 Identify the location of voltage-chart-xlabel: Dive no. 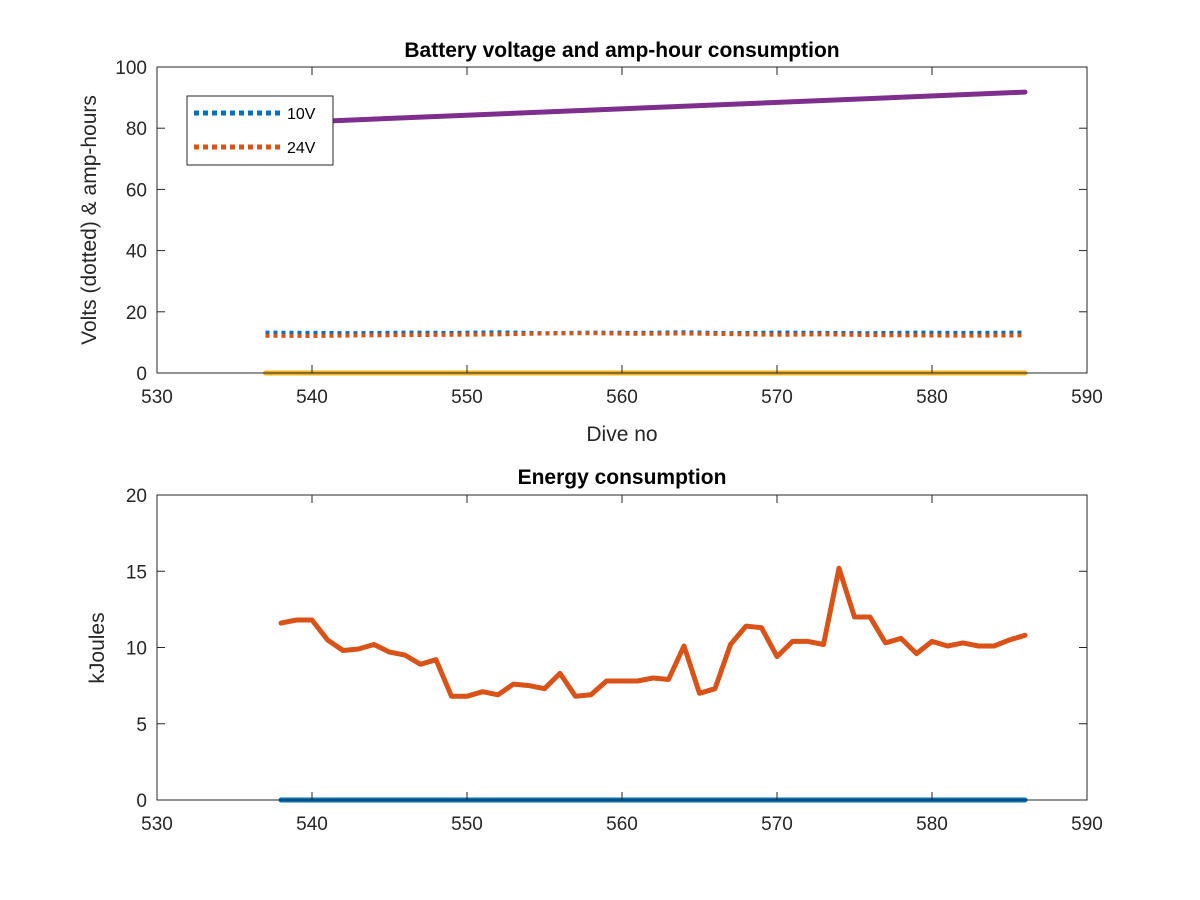
(621, 434).